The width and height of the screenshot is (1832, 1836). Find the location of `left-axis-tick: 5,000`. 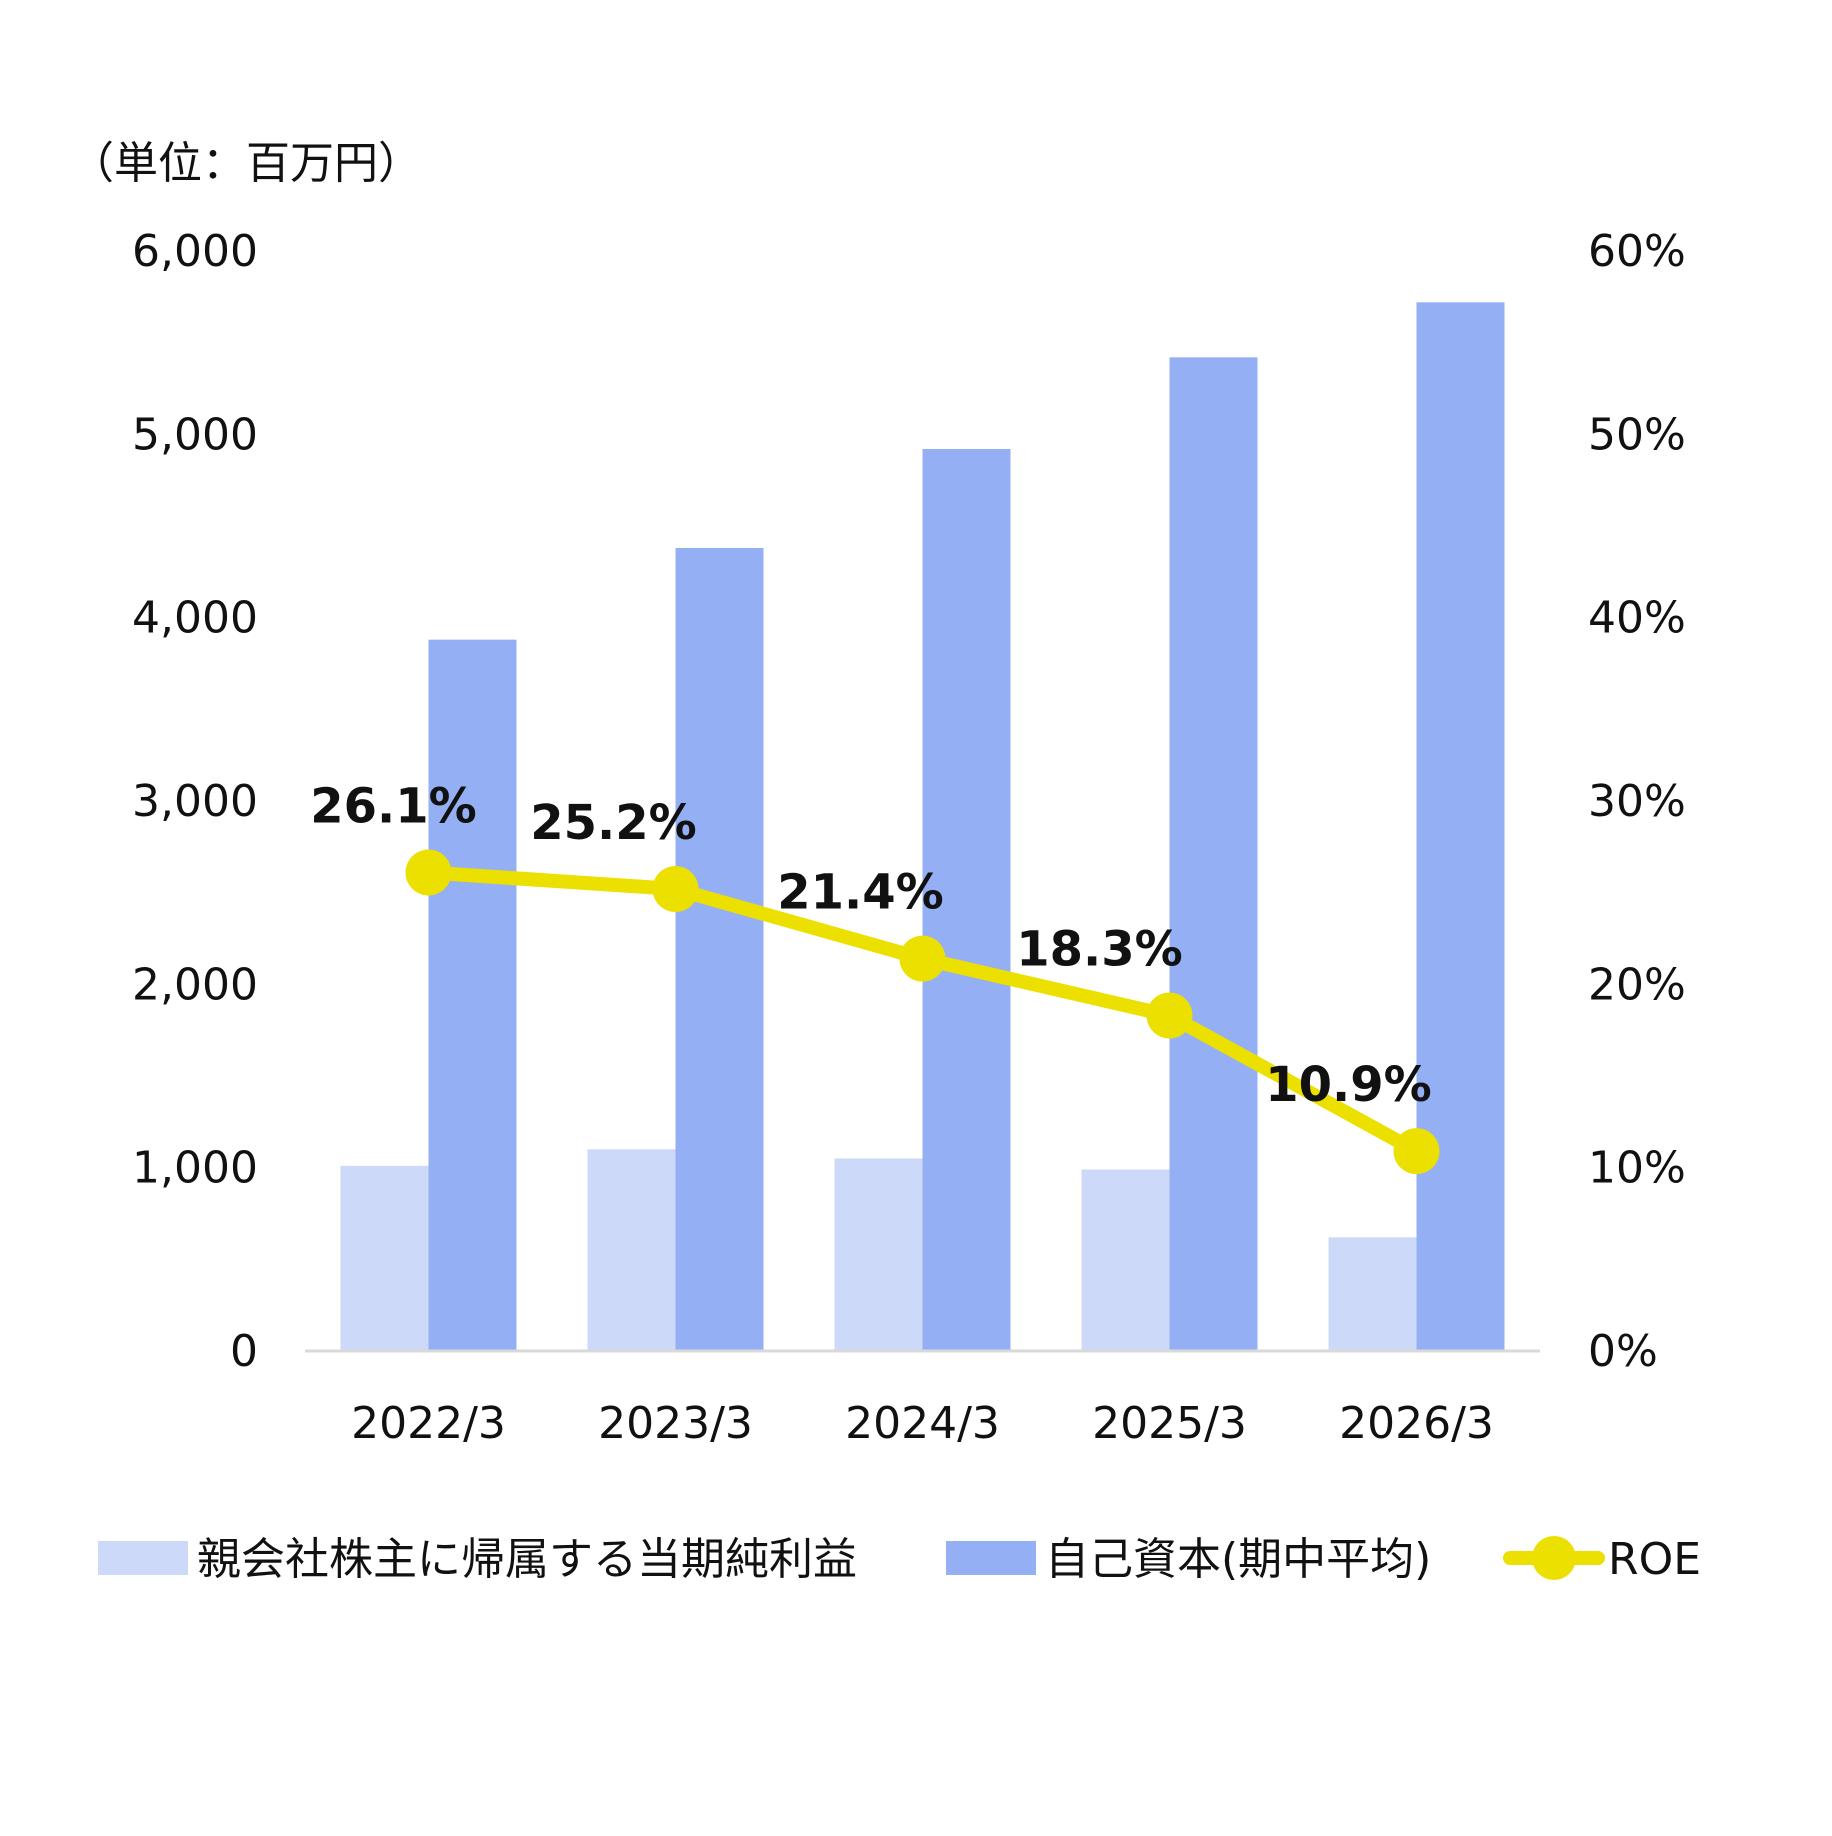

left-axis-tick: 5,000 is located at coordinates (195, 434).